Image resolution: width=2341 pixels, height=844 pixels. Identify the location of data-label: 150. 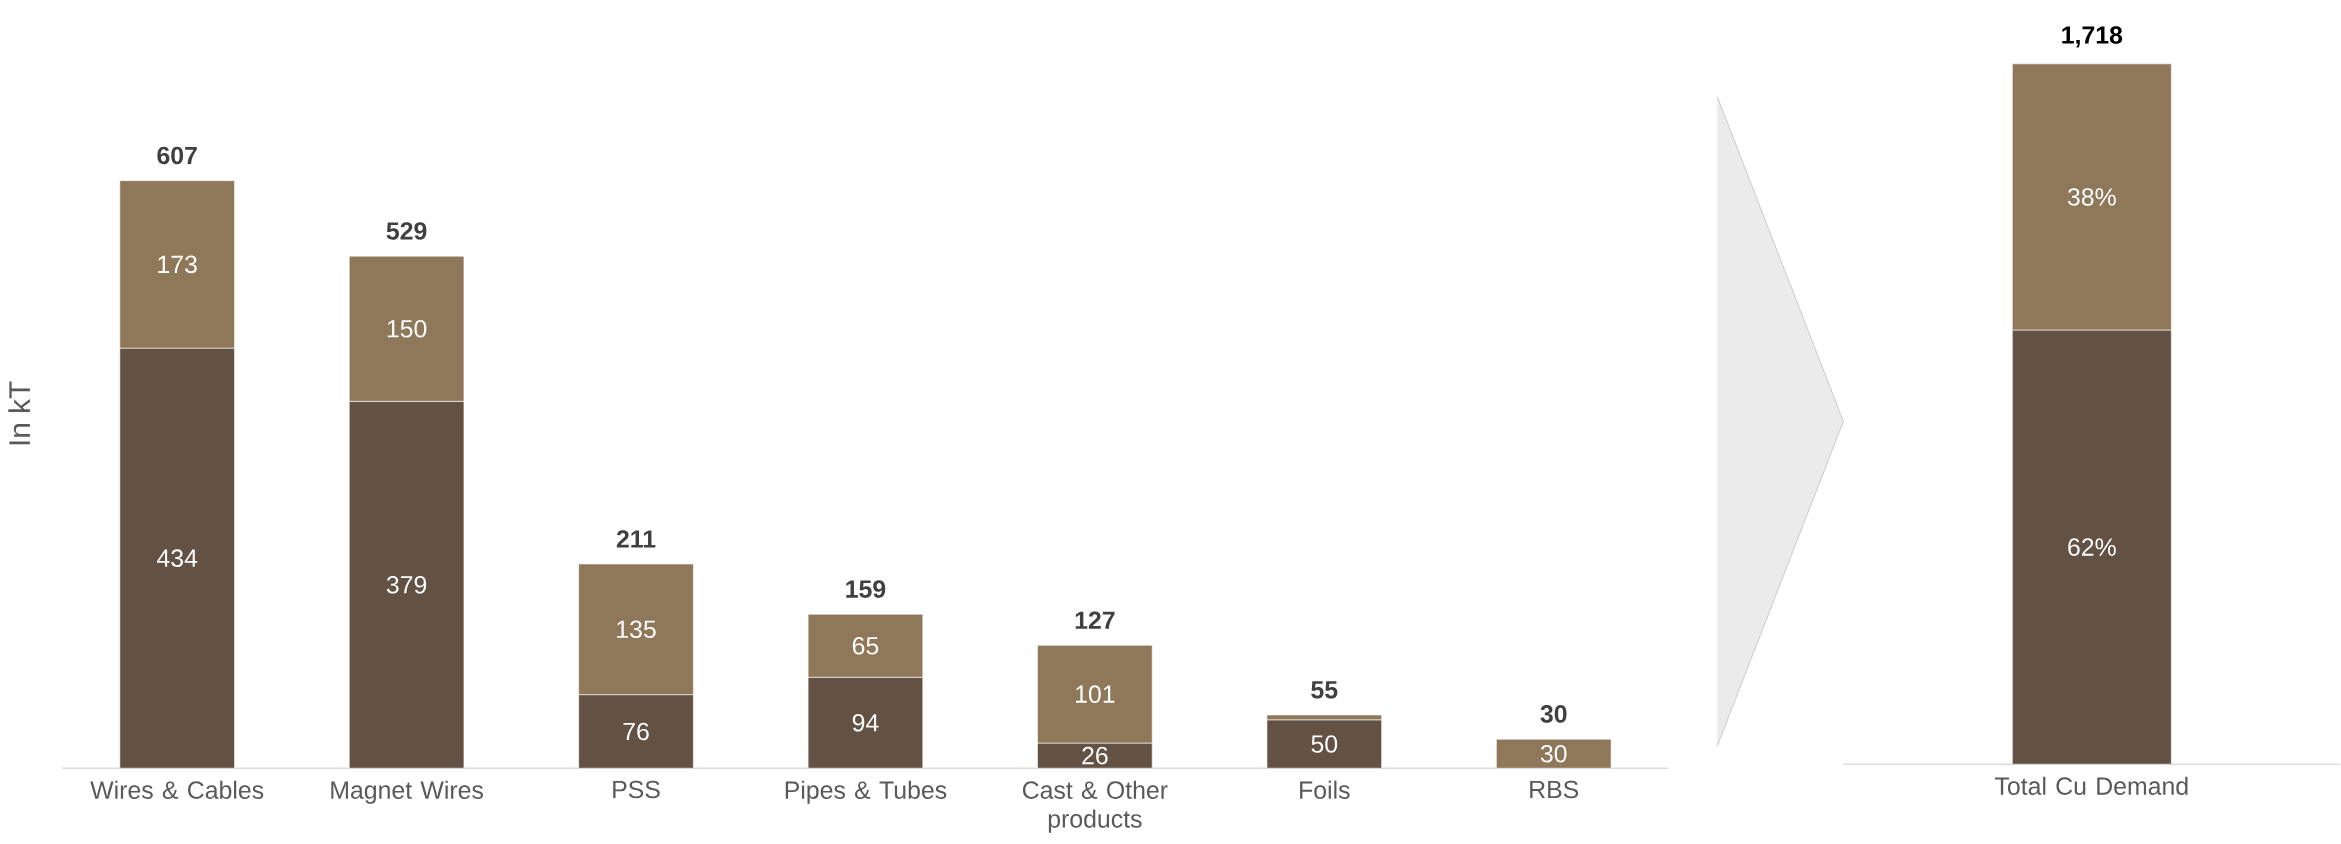
(407, 329).